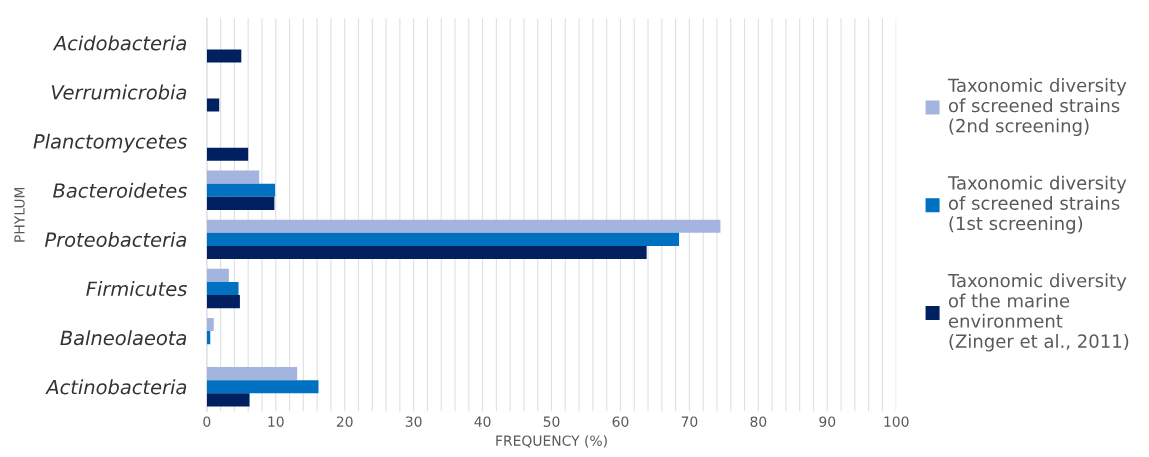 The image size is (1149, 457). I want to click on x-tick-label: 20, so click(344, 421).